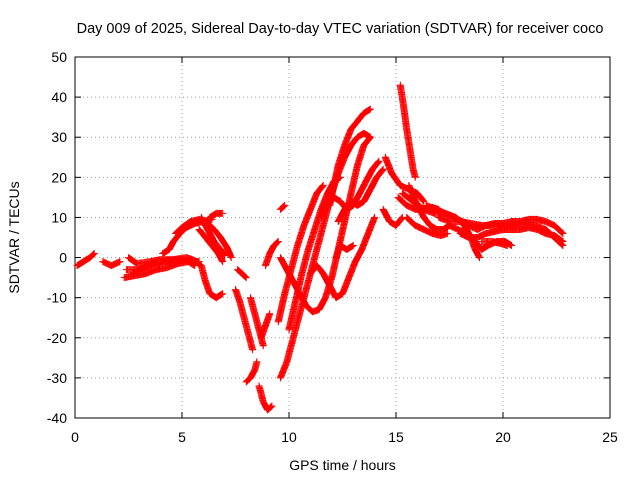  Describe the element at coordinates (59, 177) in the screenshot. I see `y-tick-label: 20` at that location.